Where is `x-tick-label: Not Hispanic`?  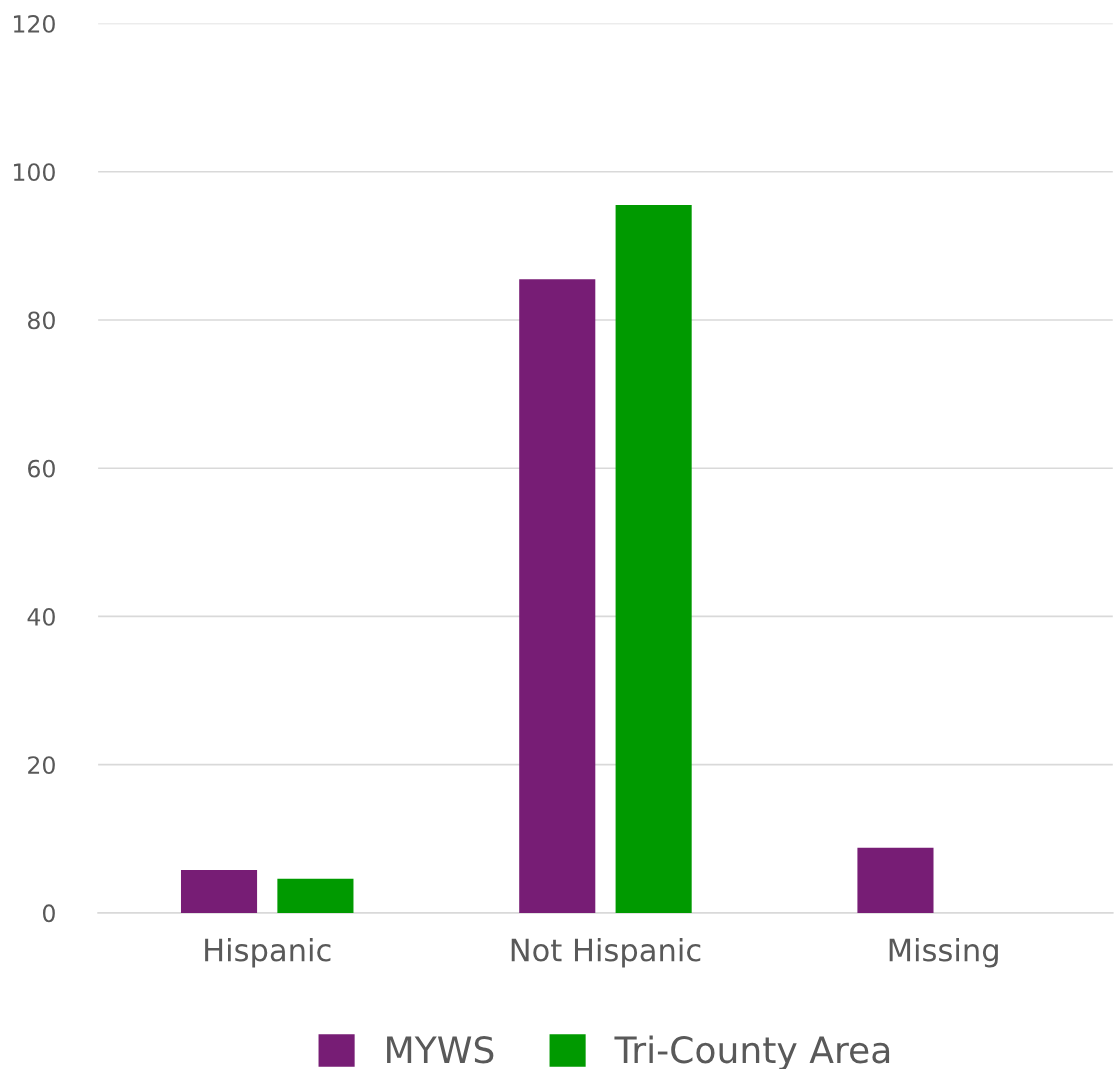
x-tick-label: Not Hispanic is located at coordinates (606, 952).